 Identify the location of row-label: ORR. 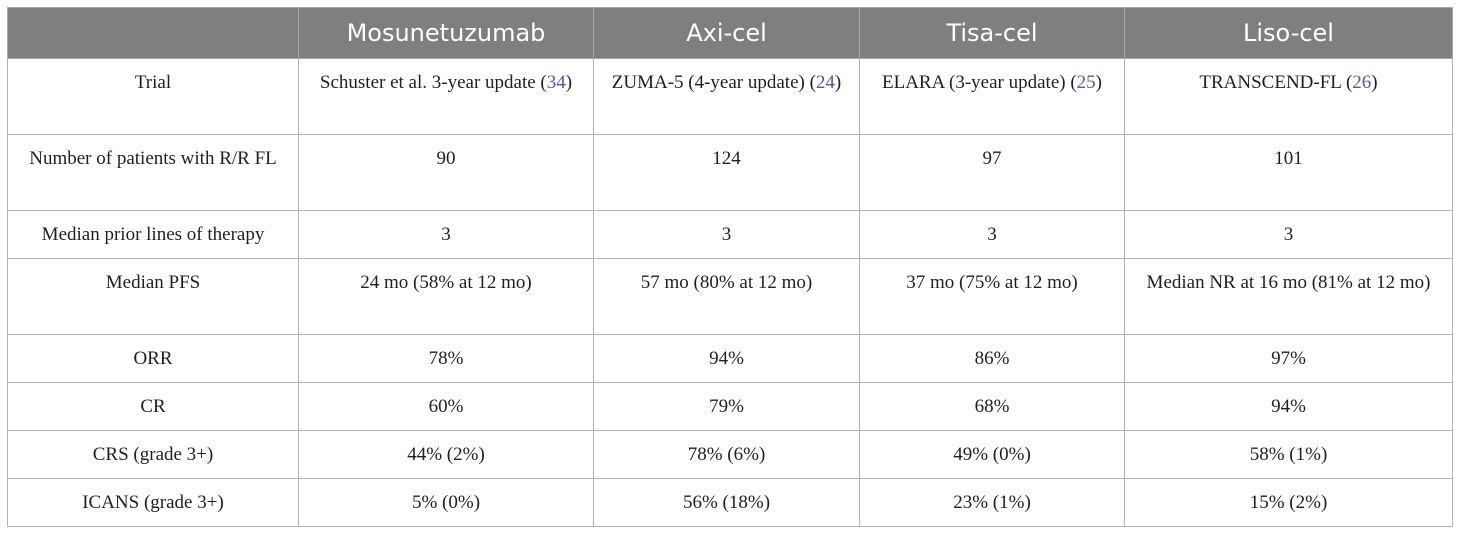
(153, 358).